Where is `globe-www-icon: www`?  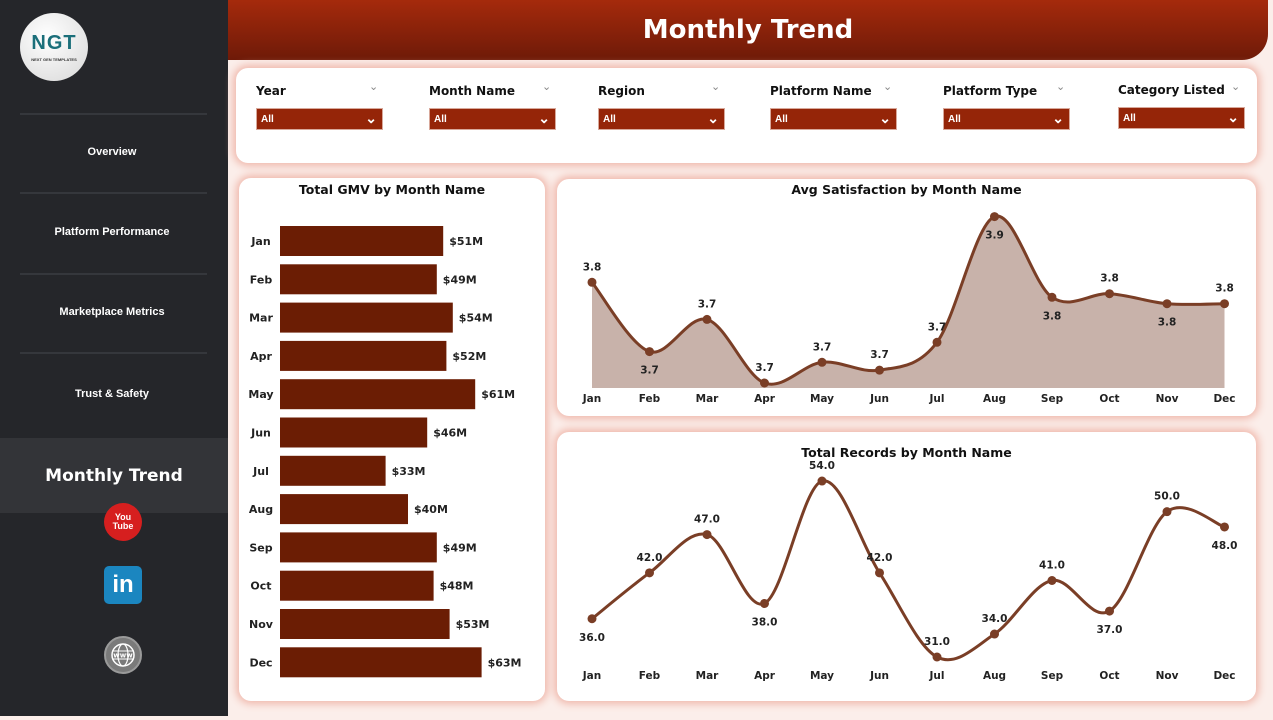
globe-www-icon: www is located at coordinates (123, 655).